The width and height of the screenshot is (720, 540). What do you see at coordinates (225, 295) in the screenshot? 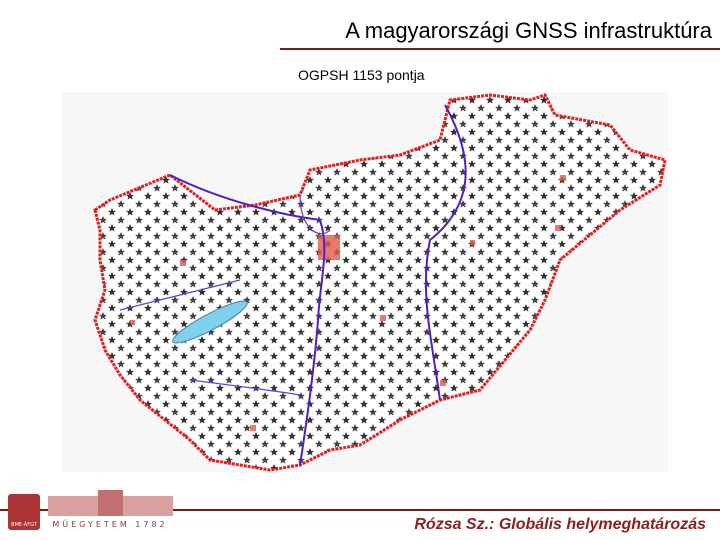
I see `rivers` at bounding box center [225, 295].